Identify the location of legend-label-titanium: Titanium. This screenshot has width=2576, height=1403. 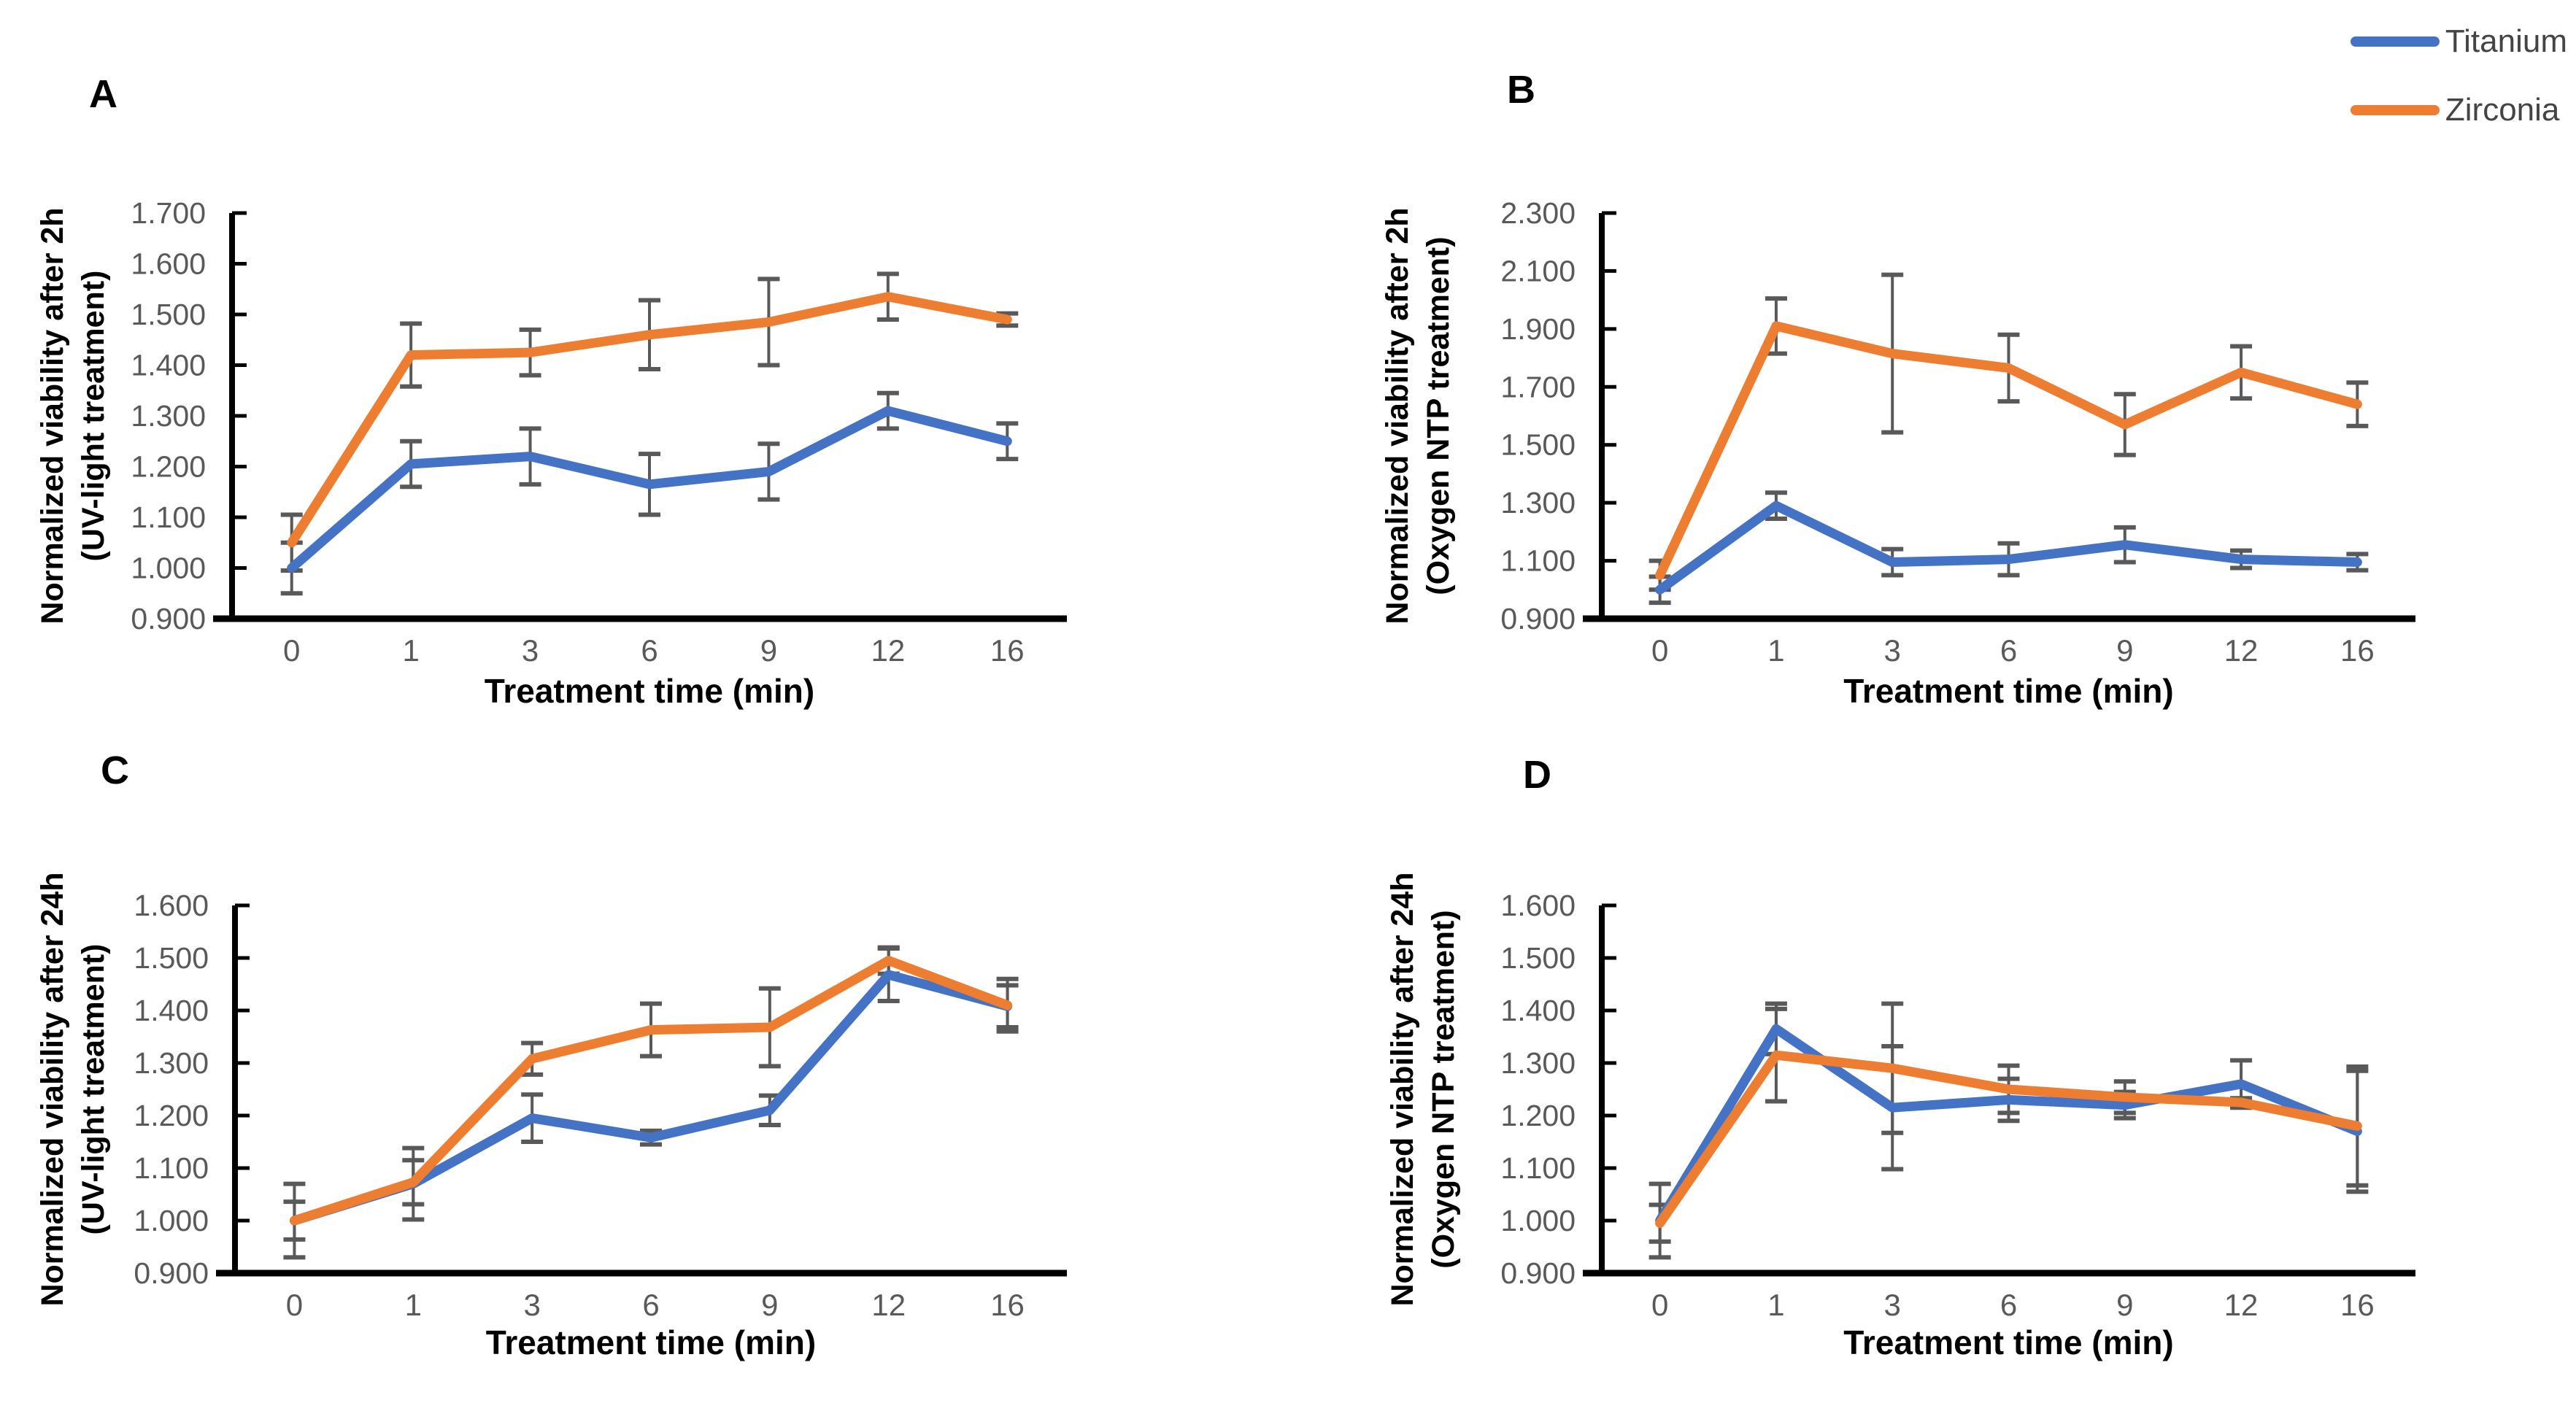
(2506, 41).